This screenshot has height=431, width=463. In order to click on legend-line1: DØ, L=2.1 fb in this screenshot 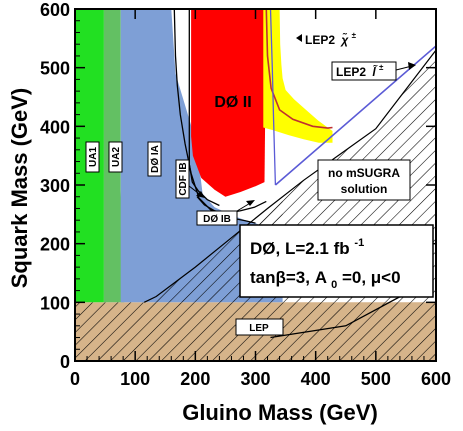, I will do `click(300, 248)`.